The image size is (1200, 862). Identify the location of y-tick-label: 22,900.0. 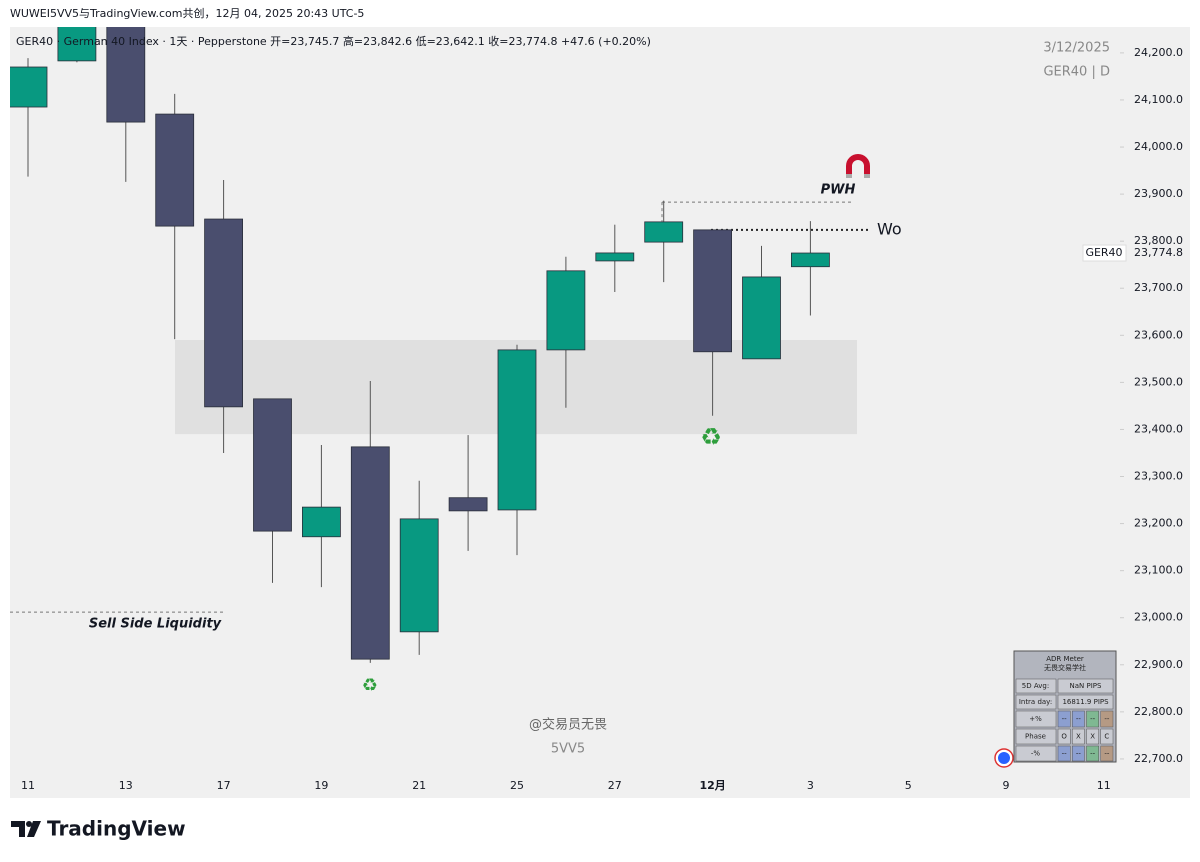
(1158, 664).